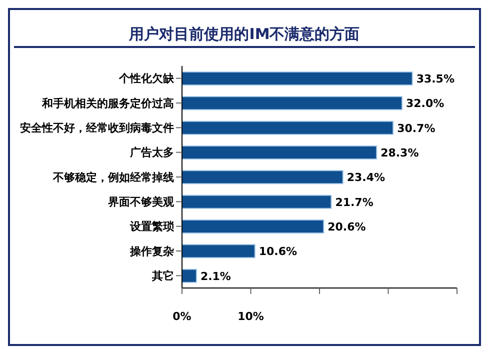 This screenshot has height=354, width=489. Describe the element at coordinates (215, 276) in the screenshot. I see `data-label: 2.1%` at that location.